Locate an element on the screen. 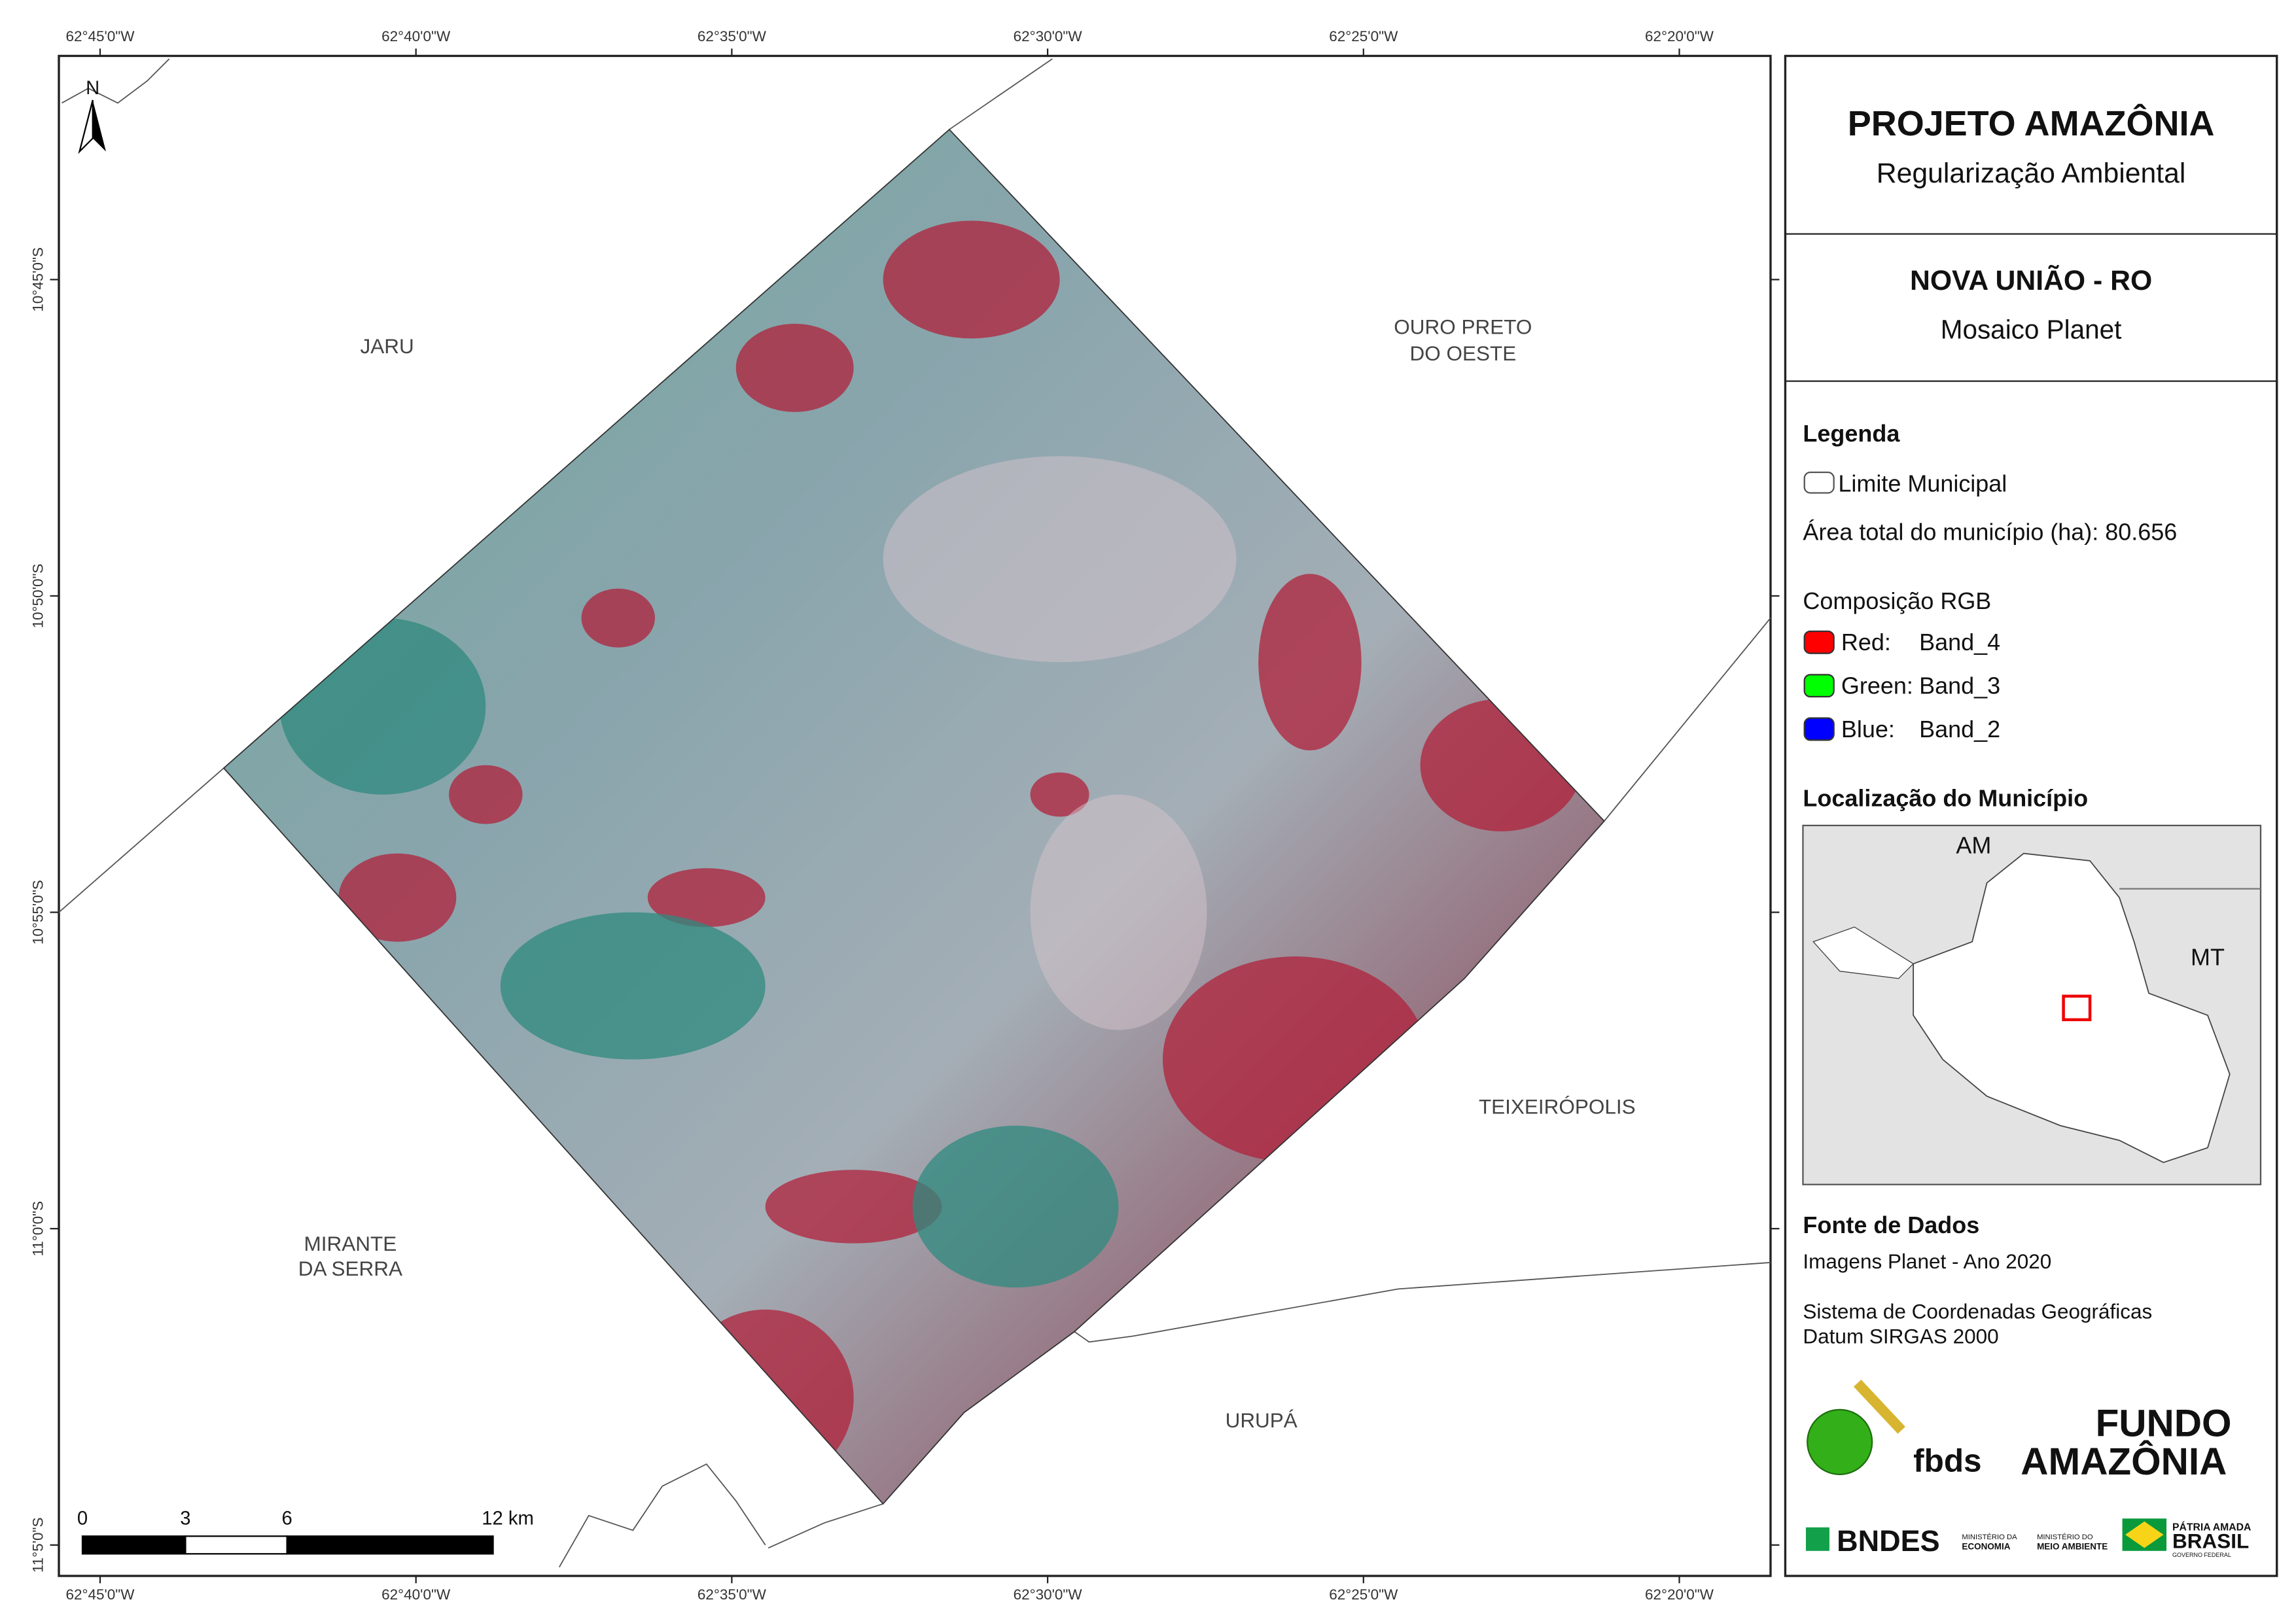 The width and height of the screenshot is (2296, 1623). place-label: JARU is located at coordinates (387, 346).